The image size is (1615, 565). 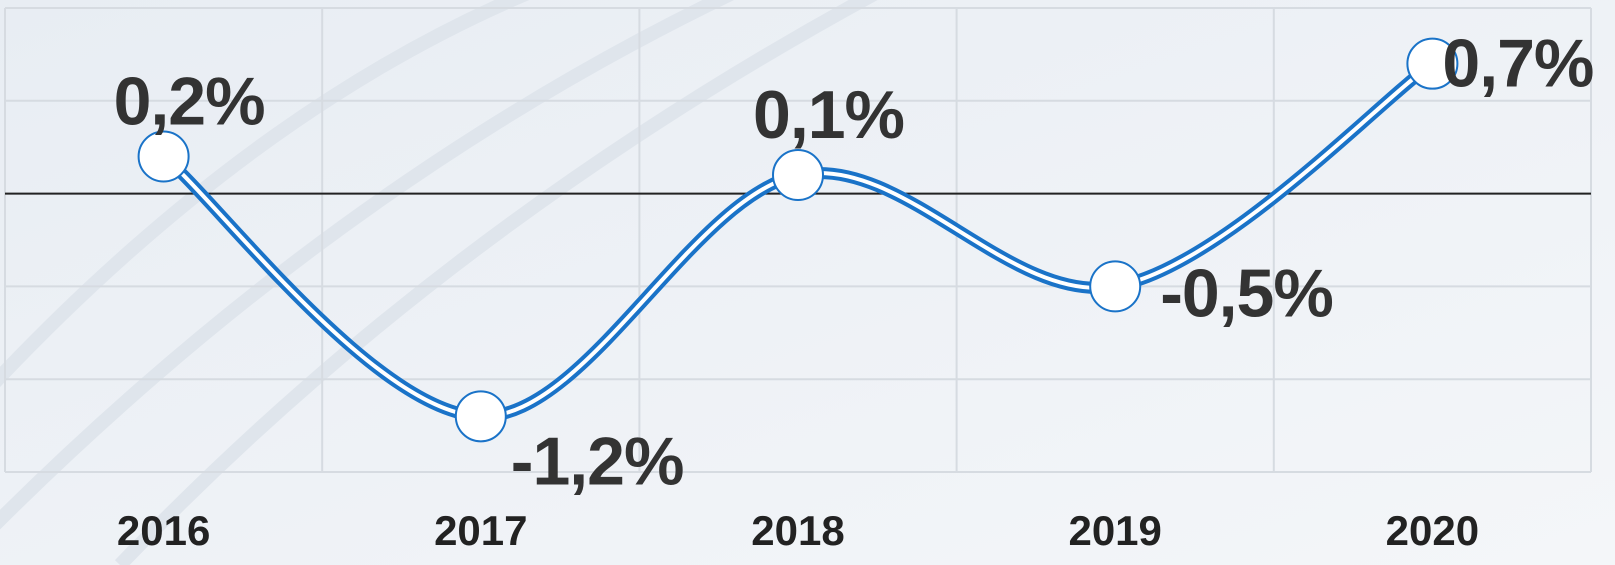 What do you see at coordinates (1517, 64) in the screenshot?
I see `value-label: 0,7%` at bounding box center [1517, 64].